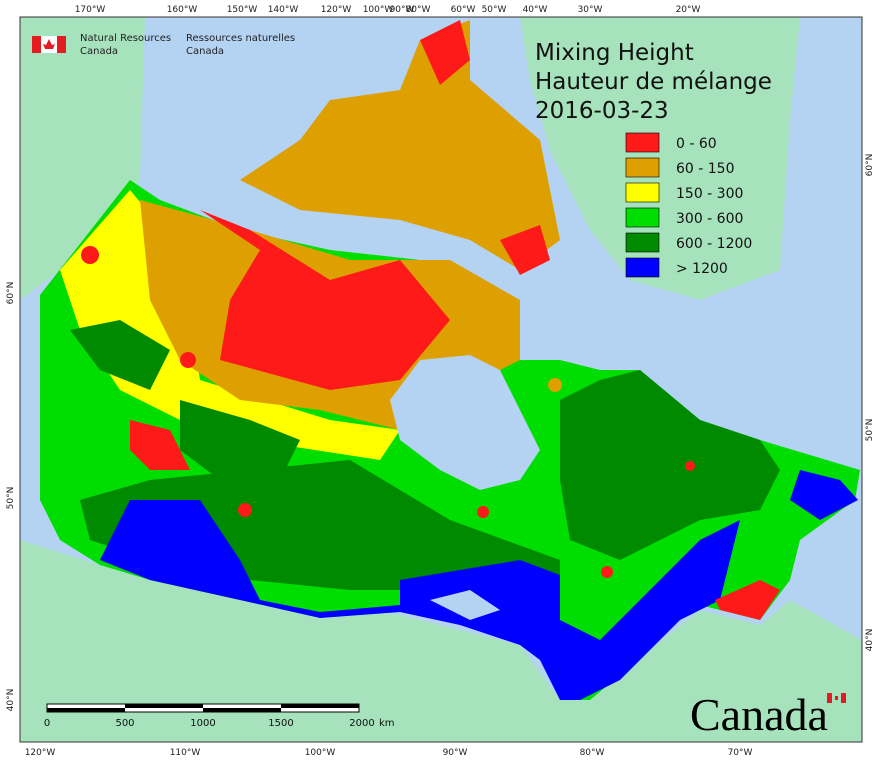  Describe the element at coordinates (90, 10) in the screenshot. I see `lon-label: 170°W` at that location.